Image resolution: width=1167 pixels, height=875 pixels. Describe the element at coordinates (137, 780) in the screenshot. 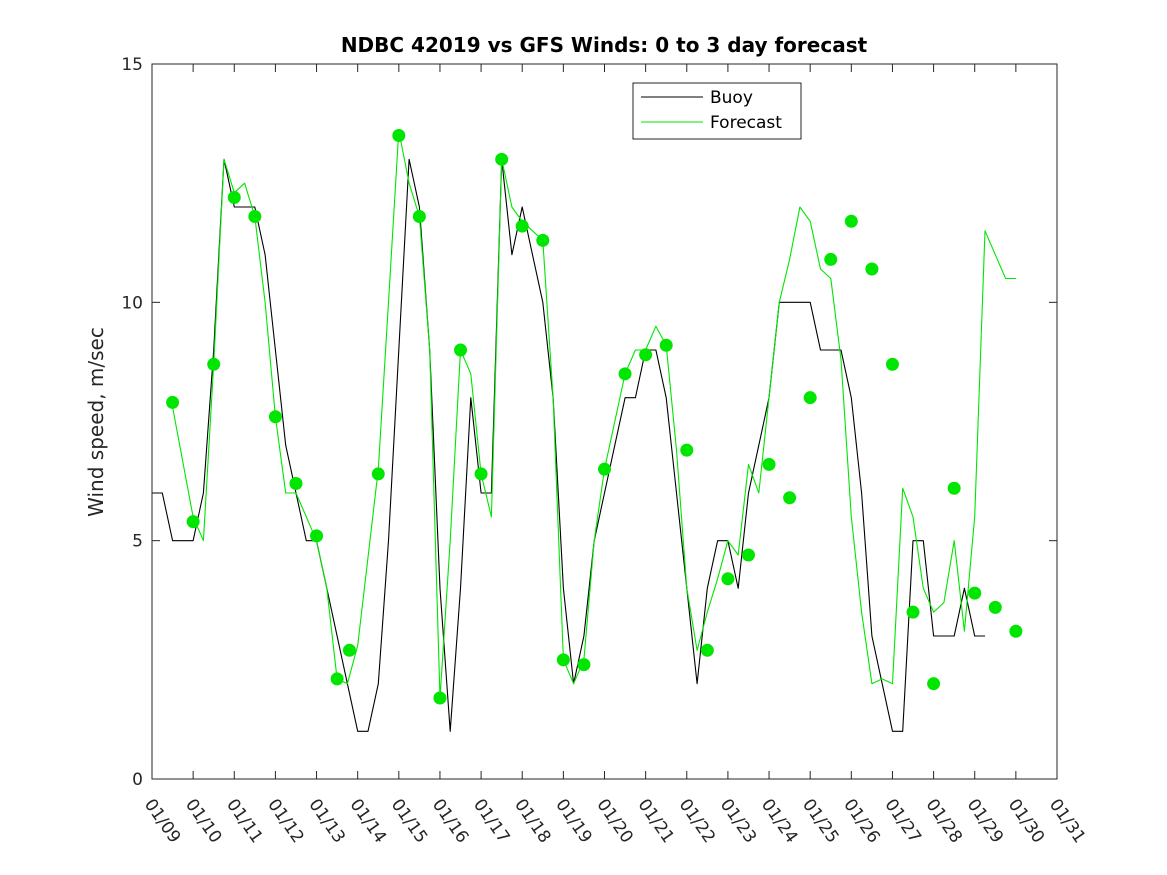

I see `y-tick-label-0: 0` at that location.